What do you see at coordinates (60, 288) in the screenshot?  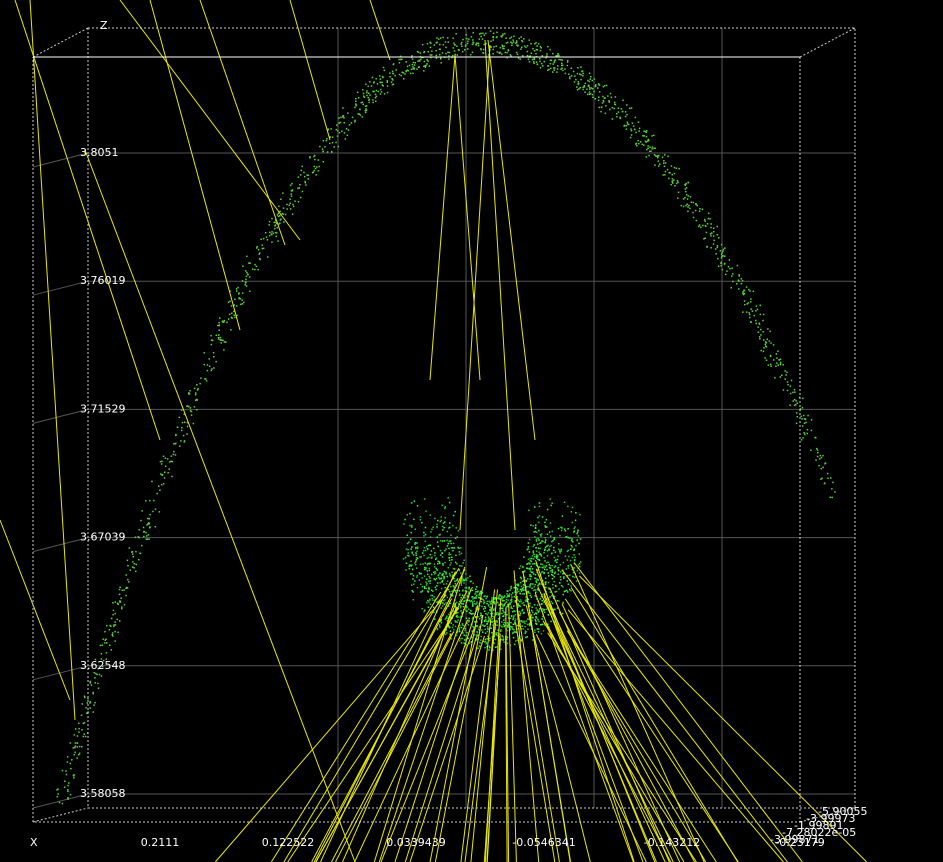 I see `grid-line` at bounding box center [60, 288].